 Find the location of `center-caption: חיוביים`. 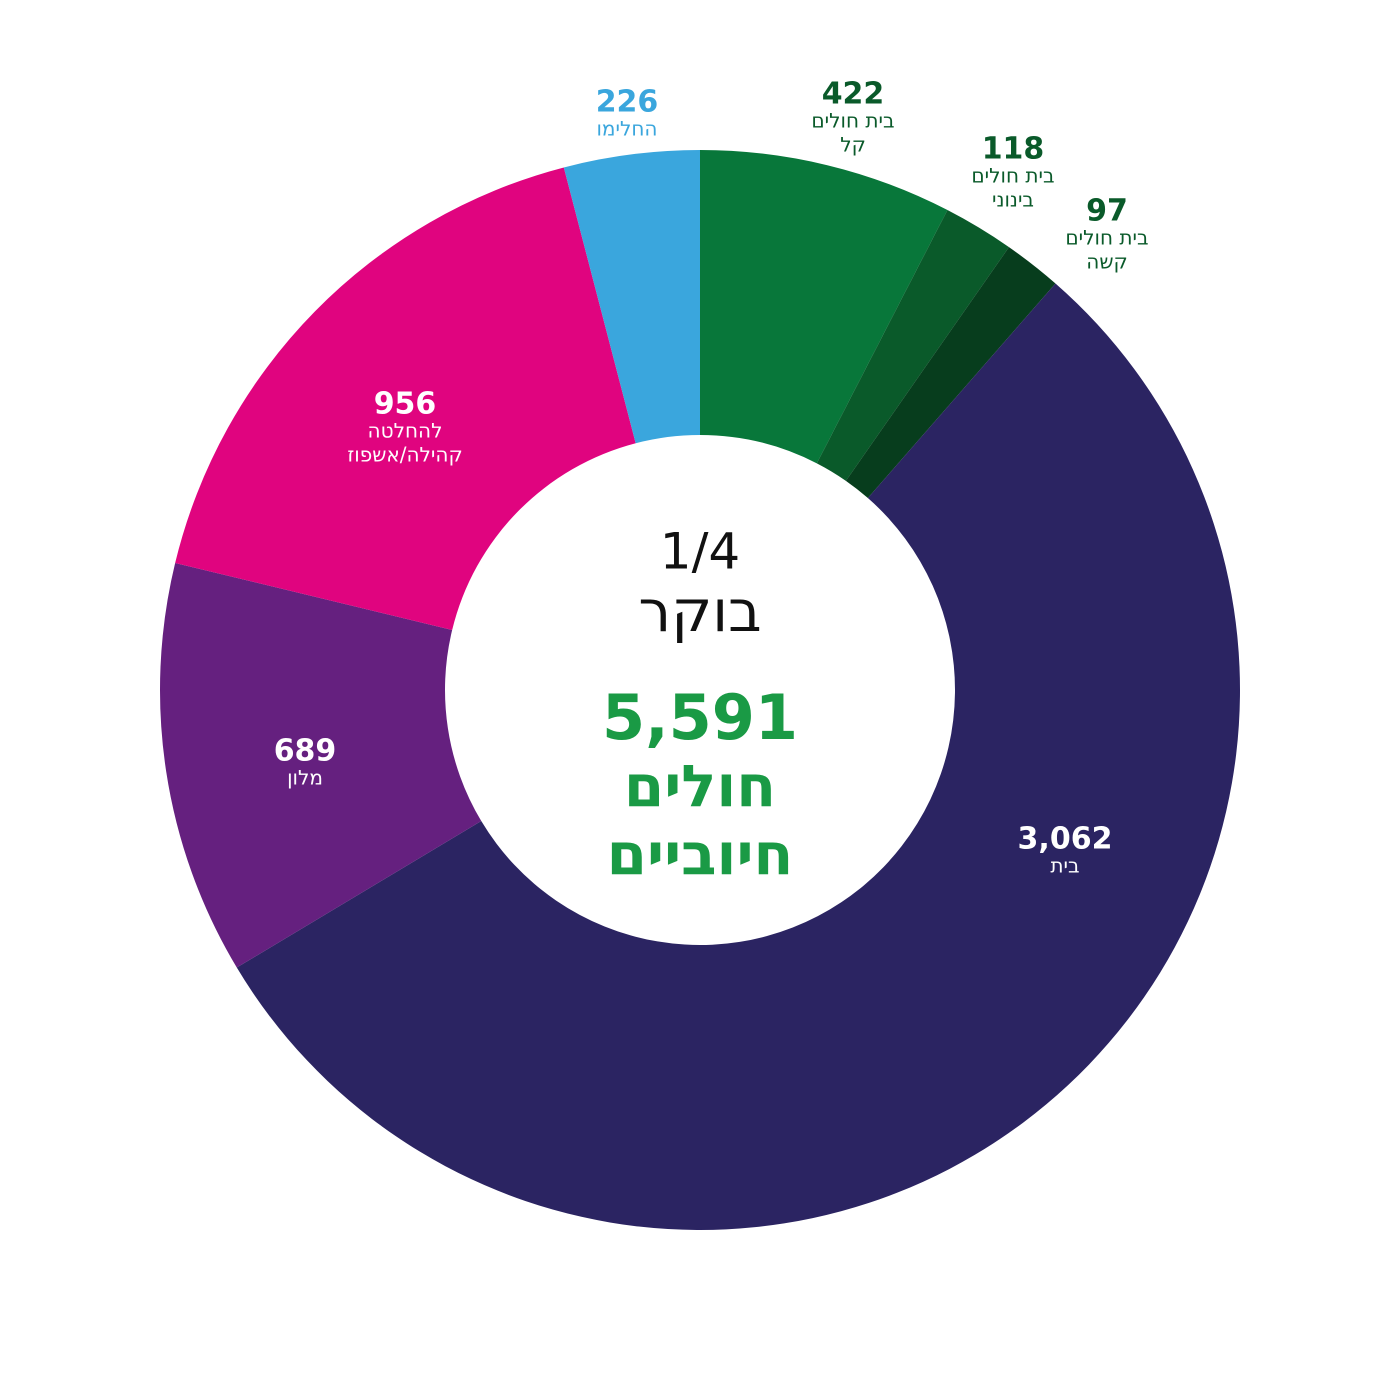

center-caption: חיוביים is located at coordinates (700, 854).